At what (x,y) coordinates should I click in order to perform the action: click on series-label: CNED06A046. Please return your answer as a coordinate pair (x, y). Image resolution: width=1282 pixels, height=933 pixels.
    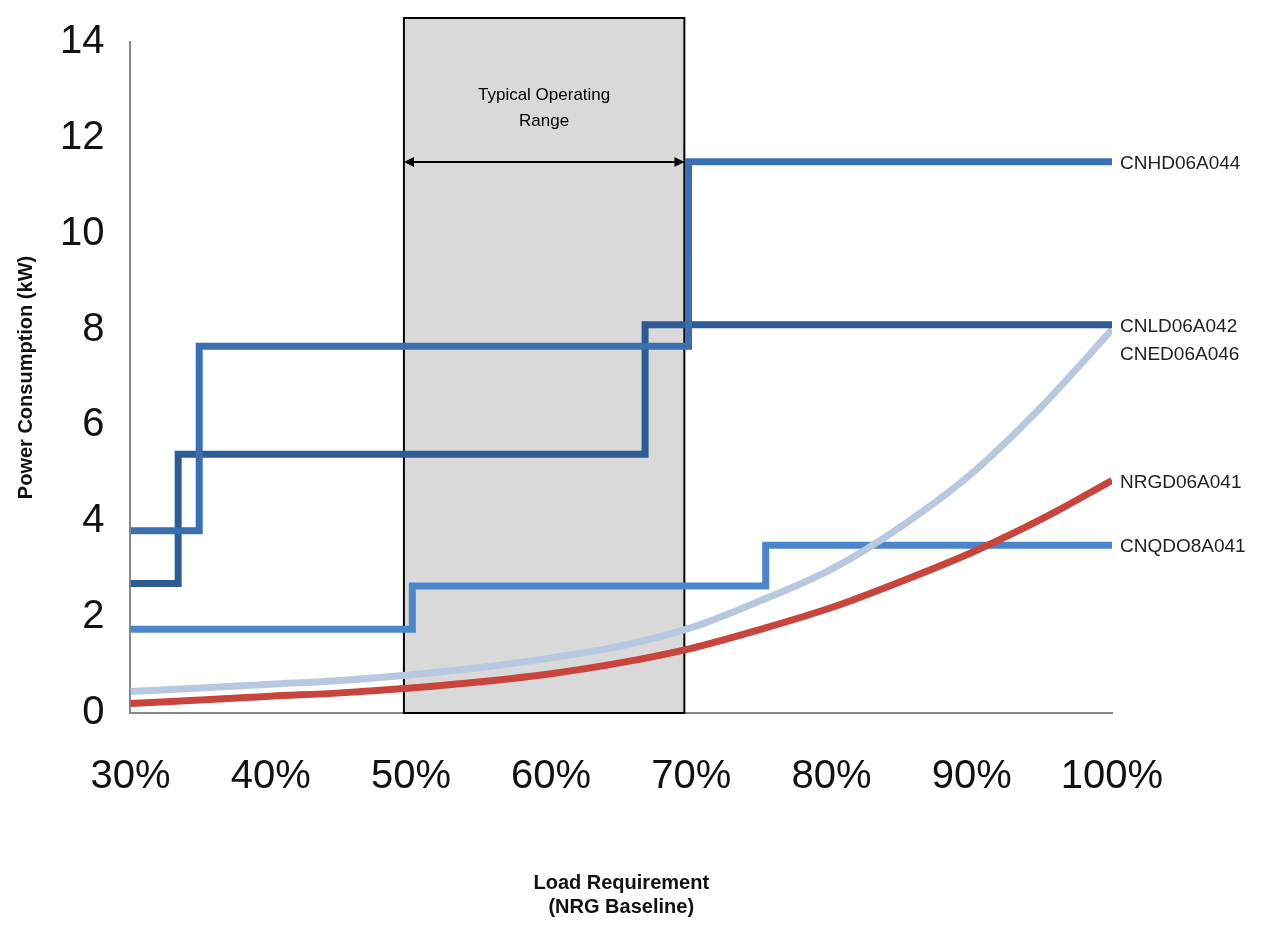
    Looking at the image, I should click on (1180, 353).